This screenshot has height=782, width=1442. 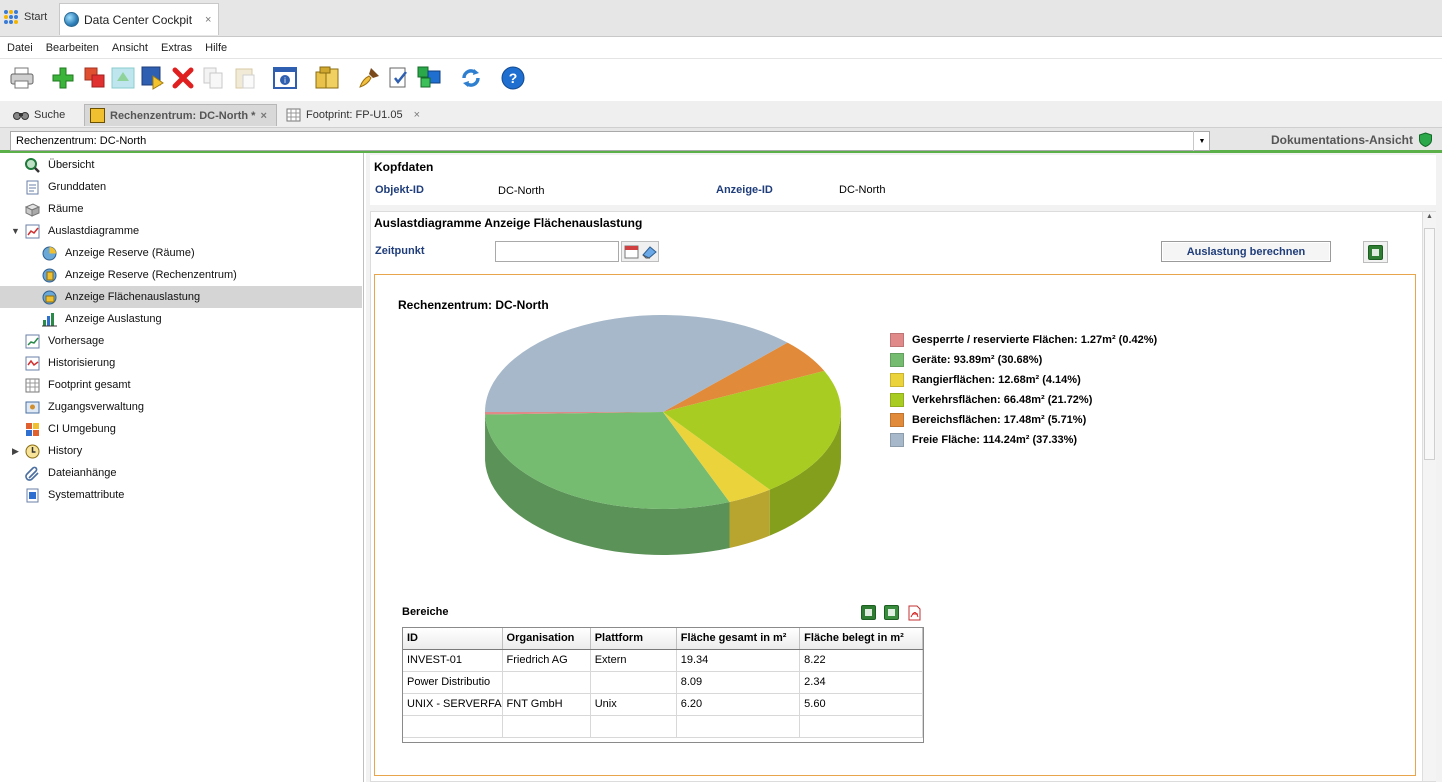 I want to click on sidebar-item-raeume: Räume, so click(x=181, y=209).